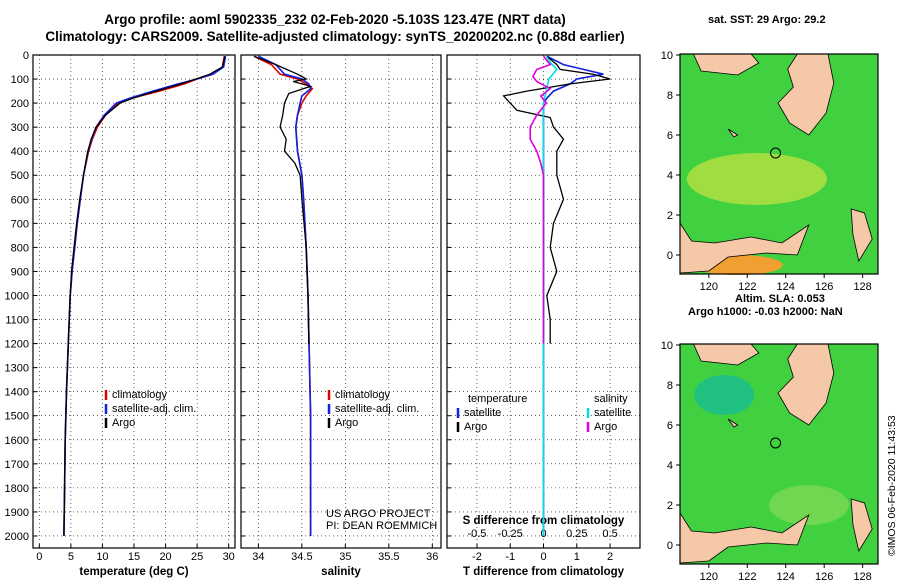 Image resolution: width=900 pixels, height=580 pixels. I want to click on depth-tick-label: 1400, so click(17, 393).